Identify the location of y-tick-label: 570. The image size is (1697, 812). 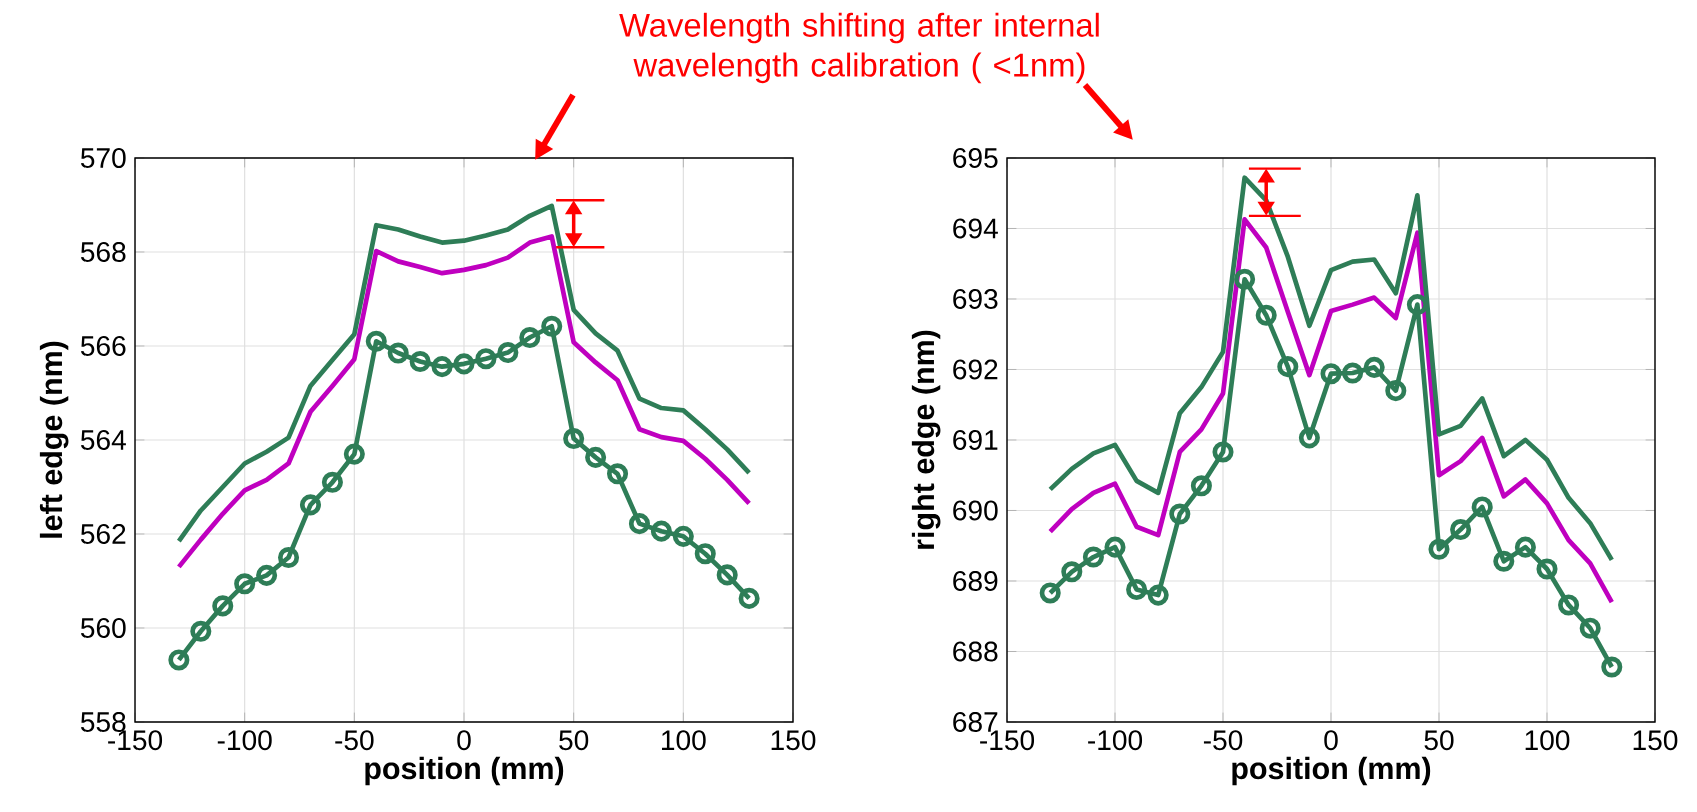
(103, 158).